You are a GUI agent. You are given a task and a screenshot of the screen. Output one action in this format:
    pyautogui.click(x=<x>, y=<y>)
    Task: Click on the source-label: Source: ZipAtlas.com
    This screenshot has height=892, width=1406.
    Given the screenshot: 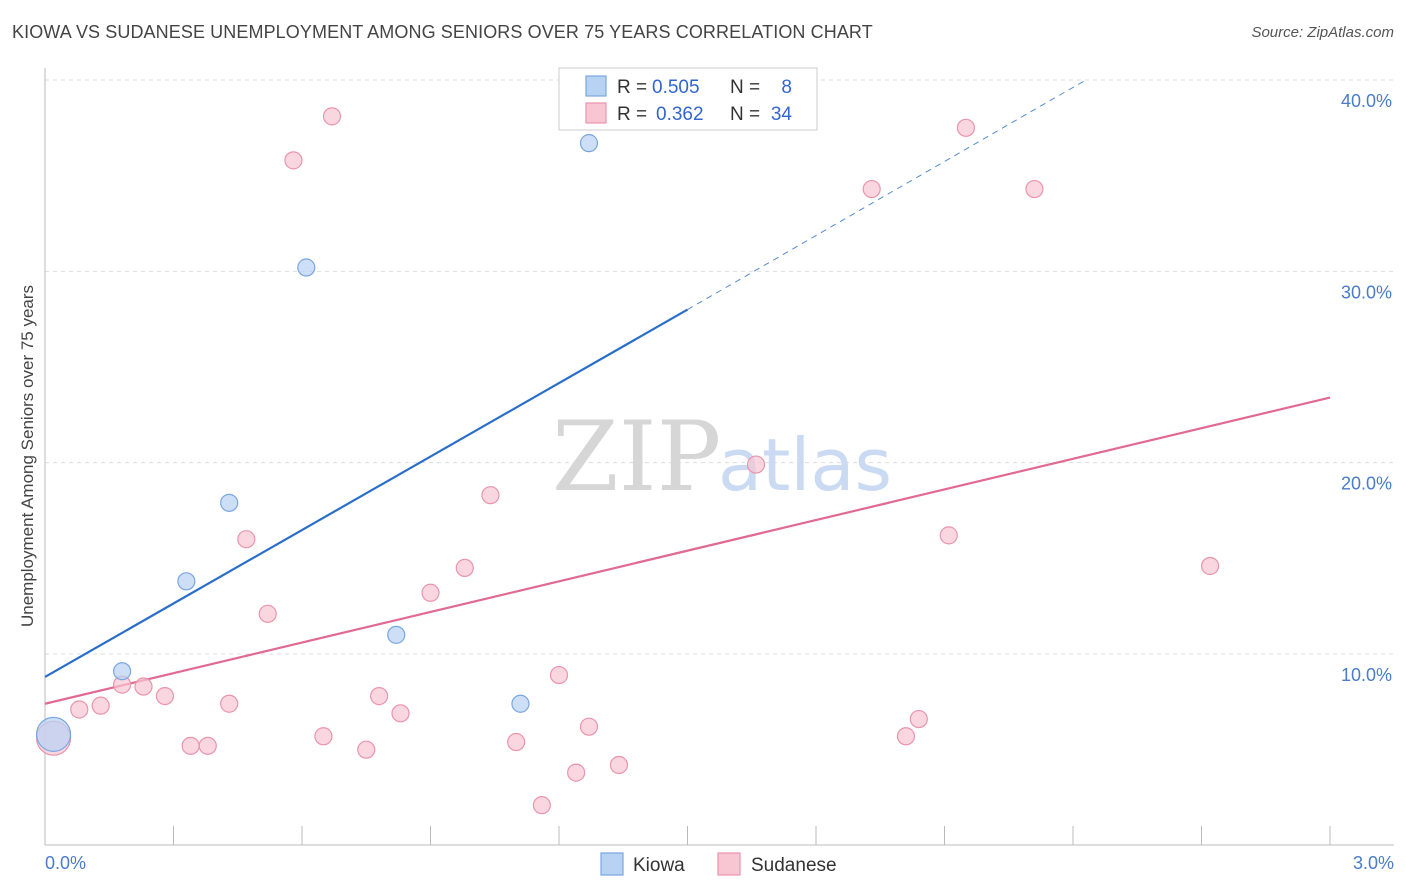 What is the action you would take?
    pyautogui.click(x=1322, y=32)
    